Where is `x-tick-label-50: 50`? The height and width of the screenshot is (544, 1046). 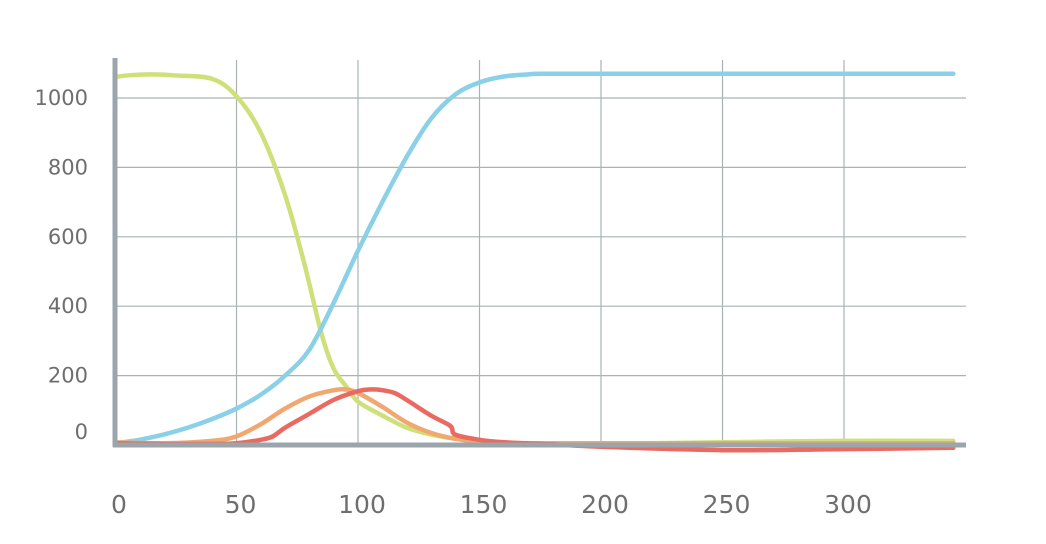
x-tick-label-50: 50 is located at coordinates (241, 504).